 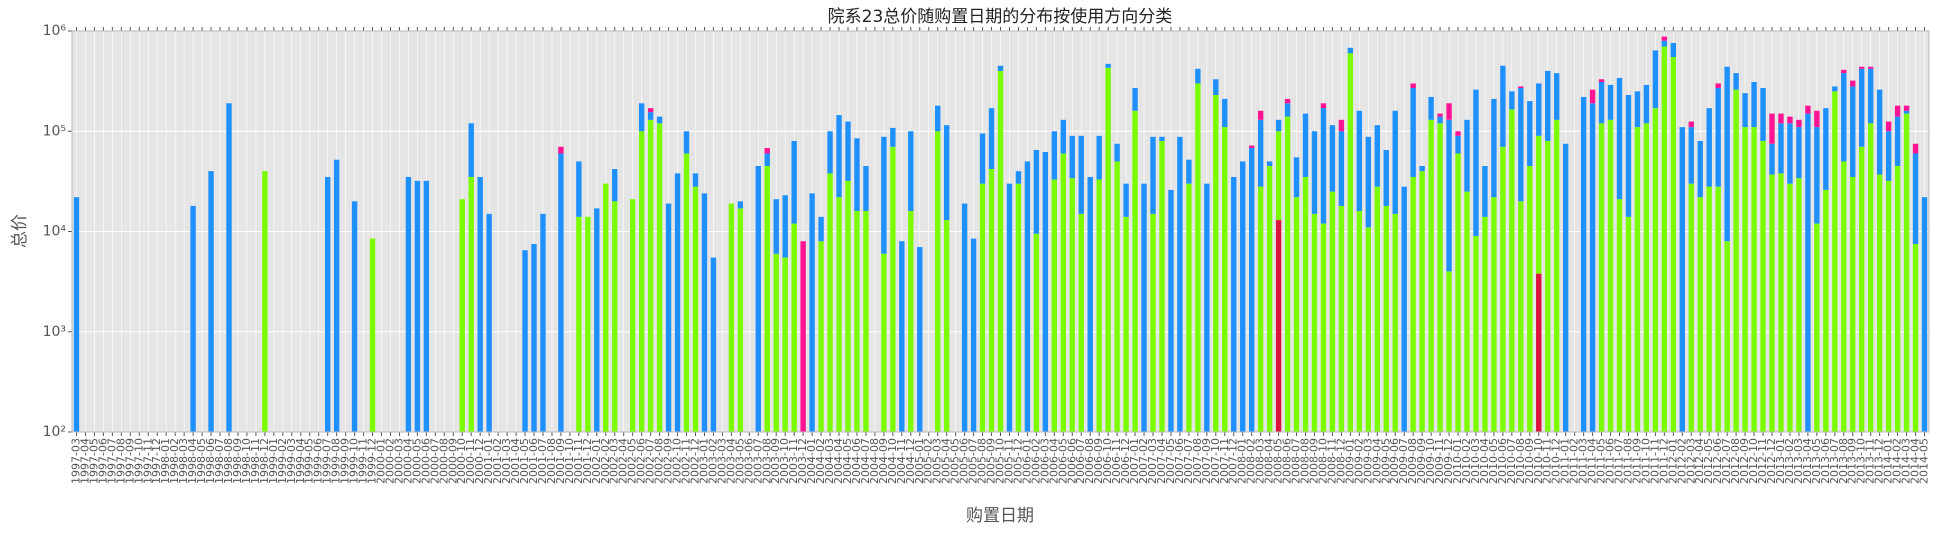 I want to click on x-tick-label: 2000-02, so click(x=389, y=461).